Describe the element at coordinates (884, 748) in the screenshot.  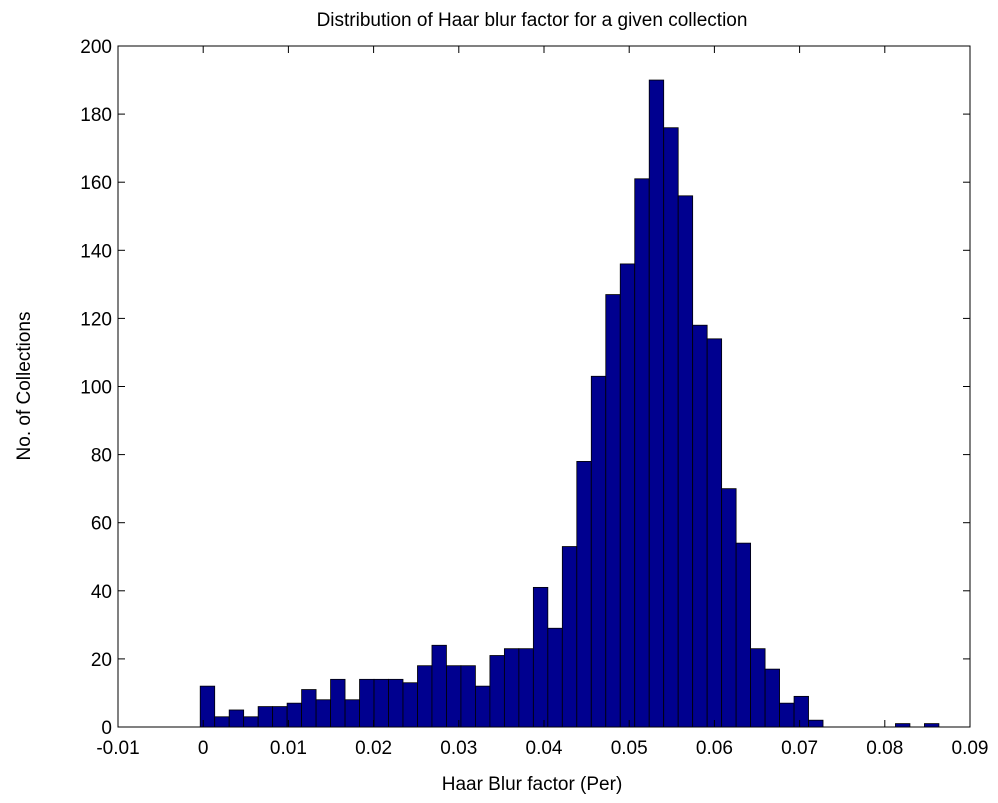
I see `x-tick-label: 0.08` at that location.